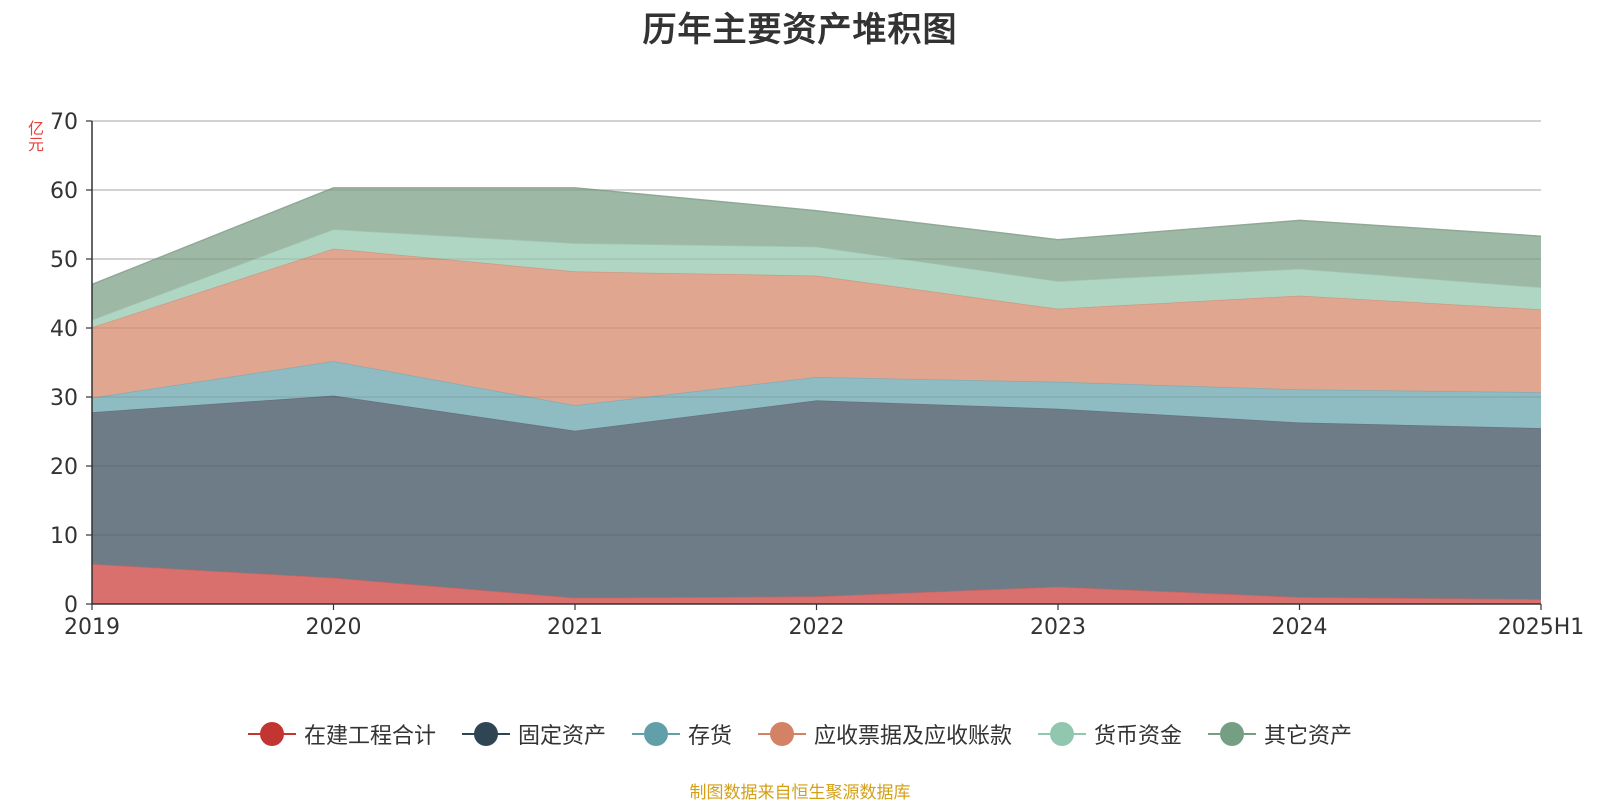 The width and height of the screenshot is (1600, 803). What do you see at coordinates (34, 136) in the screenshot?
I see `y-axis-unit: 亿元` at bounding box center [34, 136].